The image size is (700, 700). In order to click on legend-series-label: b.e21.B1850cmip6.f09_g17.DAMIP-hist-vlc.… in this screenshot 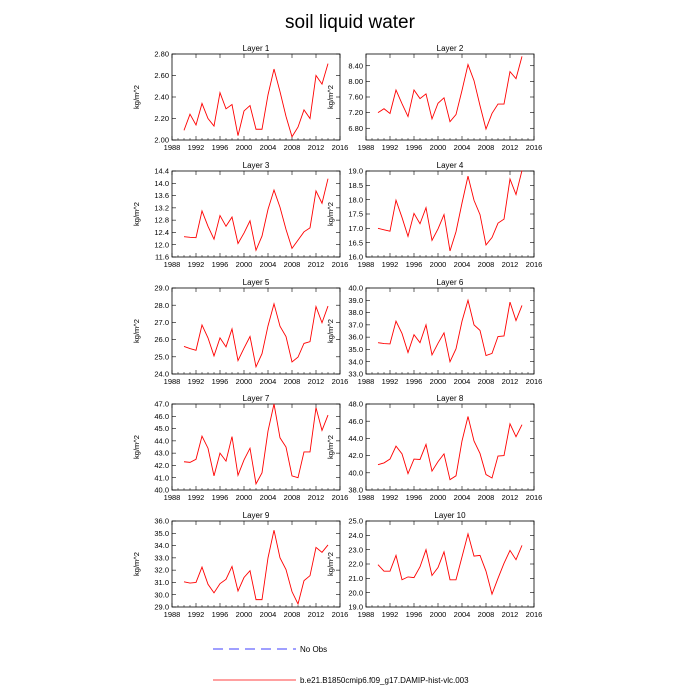, I will do `click(384, 680)`.